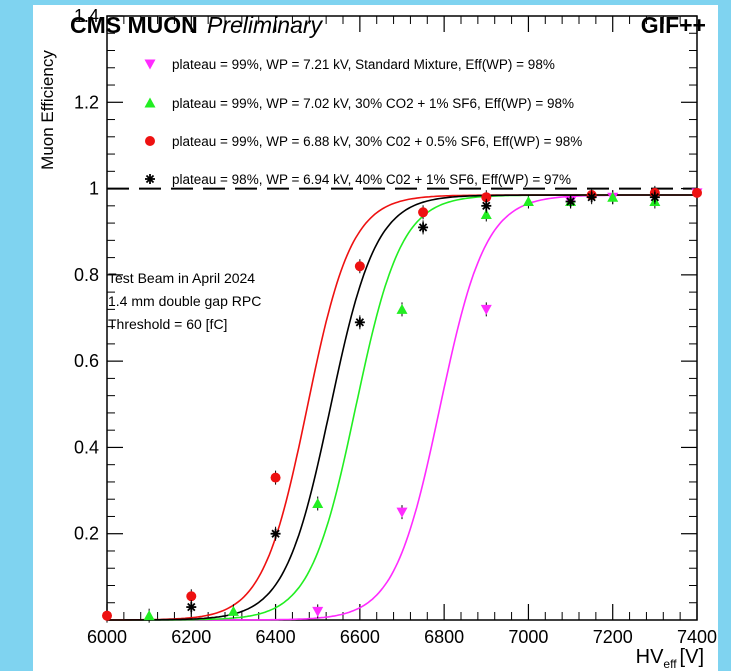  What do you see at coordinates (86, 16) in the screenshot?
I see `y-tick-label: 1.4` at bounding box center [86, 16].